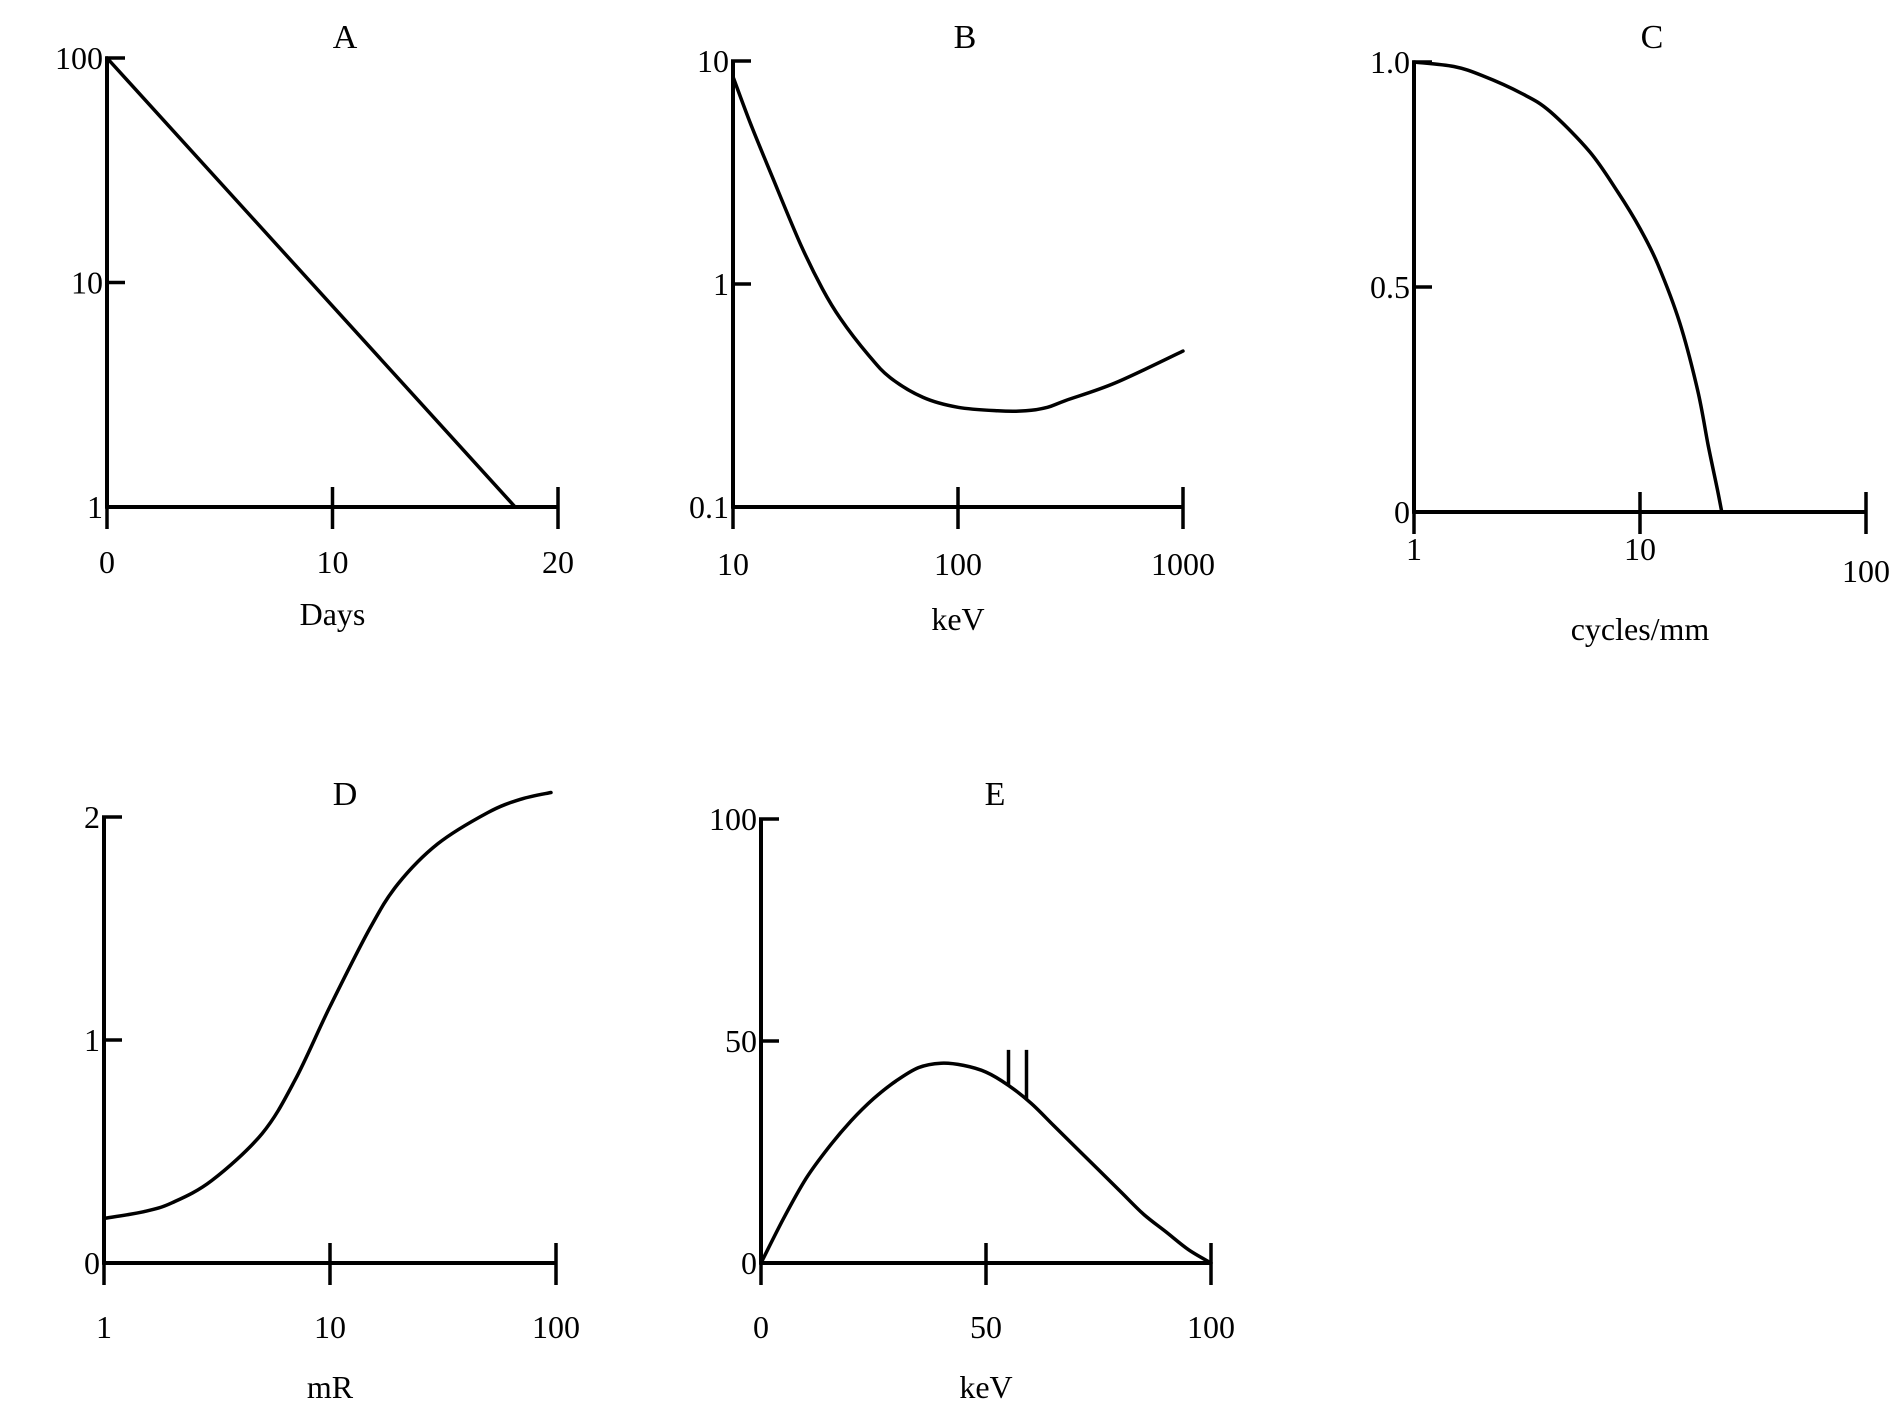 This screenshot has width=1900, height=1403. I want to click on y-tick-label-e: 0, so click(749, 1263).